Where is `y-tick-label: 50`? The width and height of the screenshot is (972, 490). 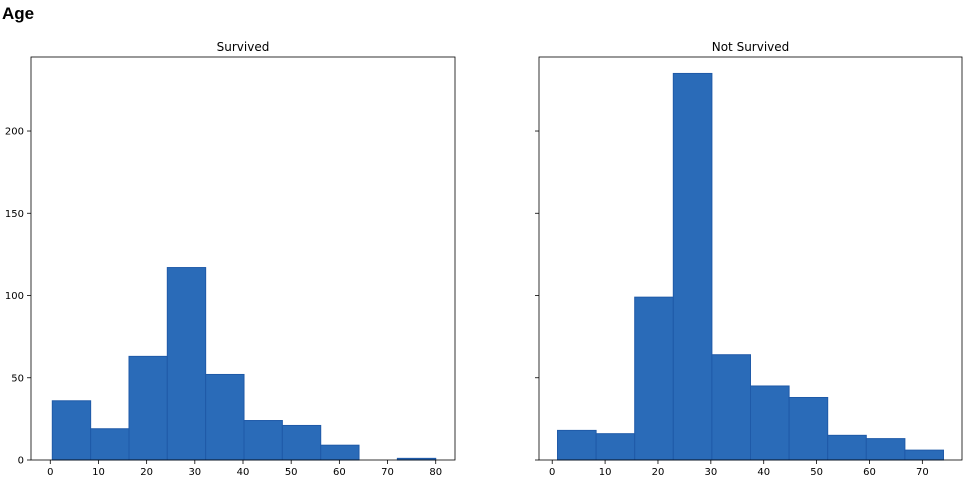 y-tick-label: 50 is located at coordinates (17, 378).